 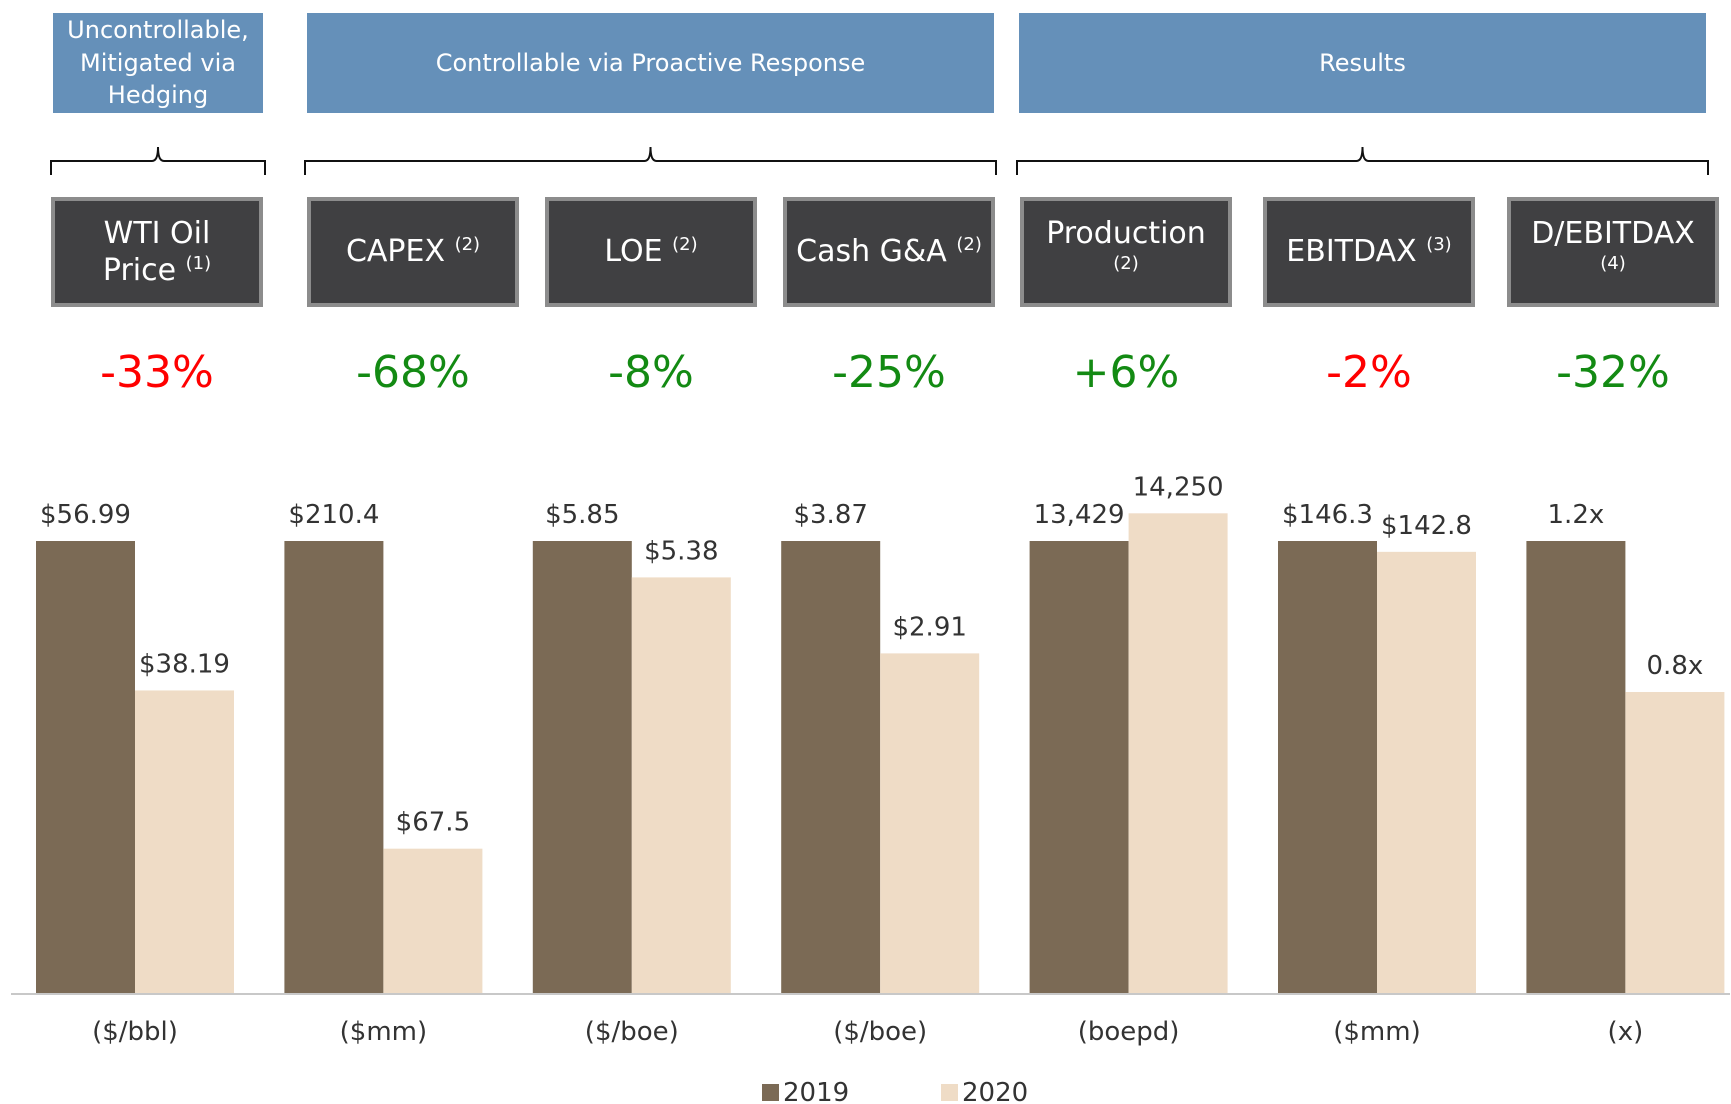 What do you see at coordinates (1576, 515) in the screenshot?
I see `value-label: 1.2x` at bounding box center [1576, 515].